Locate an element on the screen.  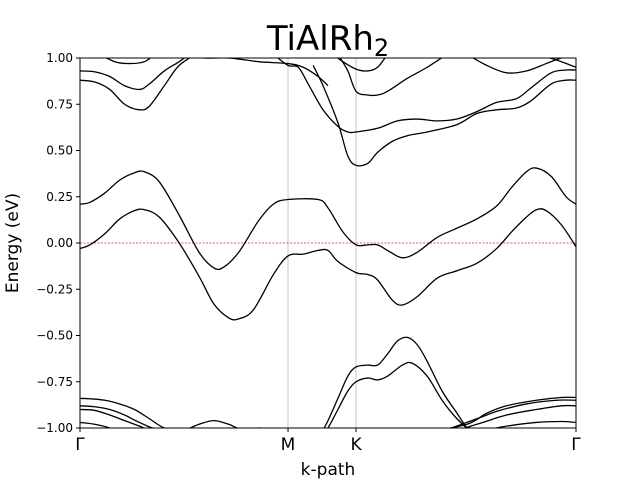
y-tick-label: 0.25 is located at coordinates (59, 197).